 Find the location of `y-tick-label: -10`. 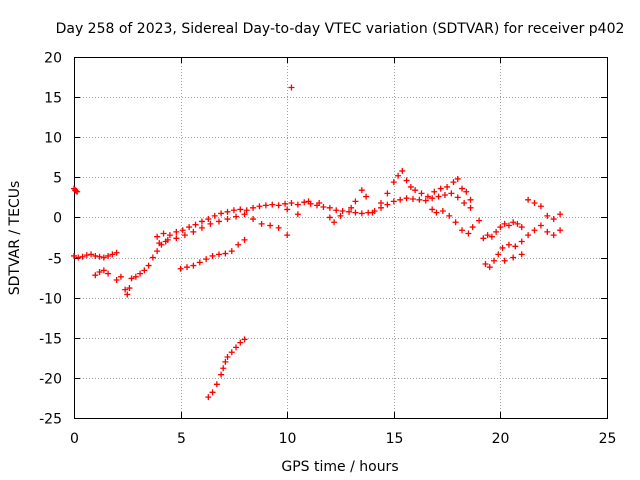

y-tick-label: -10 is located at coordinates (50, 300).